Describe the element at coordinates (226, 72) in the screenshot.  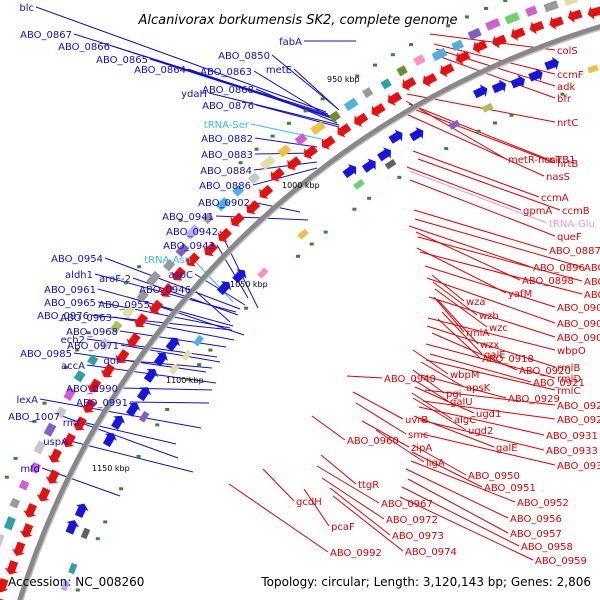
I see `gene-label-left: ABO_0863` at that location.